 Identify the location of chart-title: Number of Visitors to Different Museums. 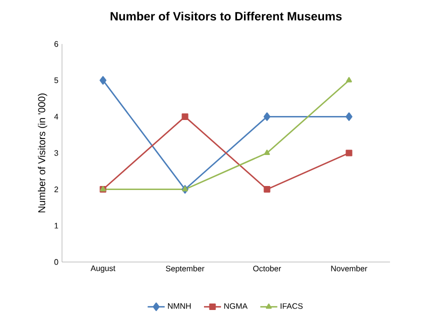
(226, 16).